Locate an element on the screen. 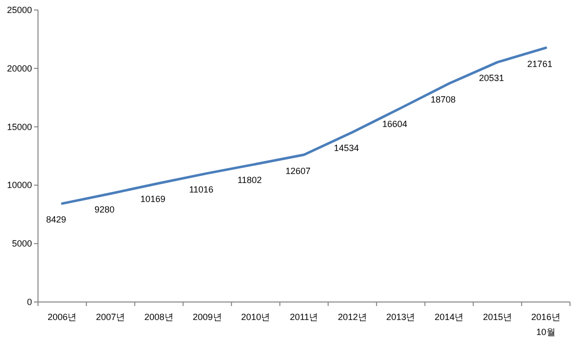 Image resolution: width=580 pixels, height=348 pixels. x-tick-label: 2009년 is located at coordinates (207, 317).